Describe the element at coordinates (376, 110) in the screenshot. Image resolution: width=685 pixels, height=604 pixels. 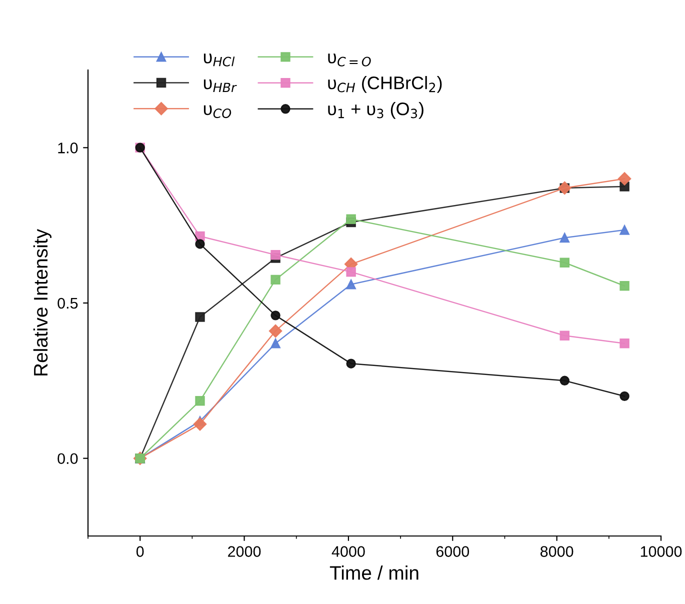
I see `legend-label: υ$_{1}$ + υ$_{3}$ (O$_{3}$)` at that location.